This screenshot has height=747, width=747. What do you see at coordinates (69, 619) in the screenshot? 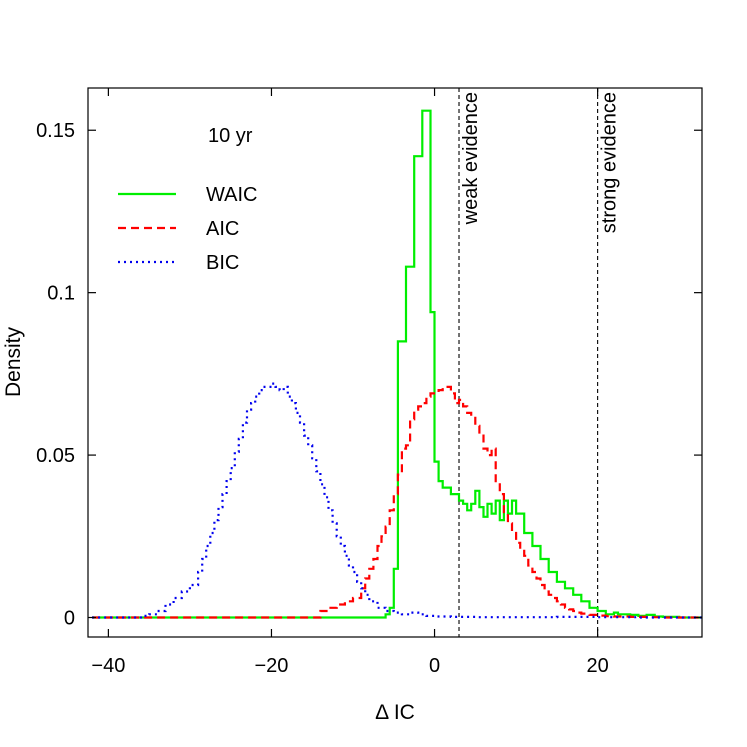
I see `y-tick-label: 0` at bounding box center [69, 619].